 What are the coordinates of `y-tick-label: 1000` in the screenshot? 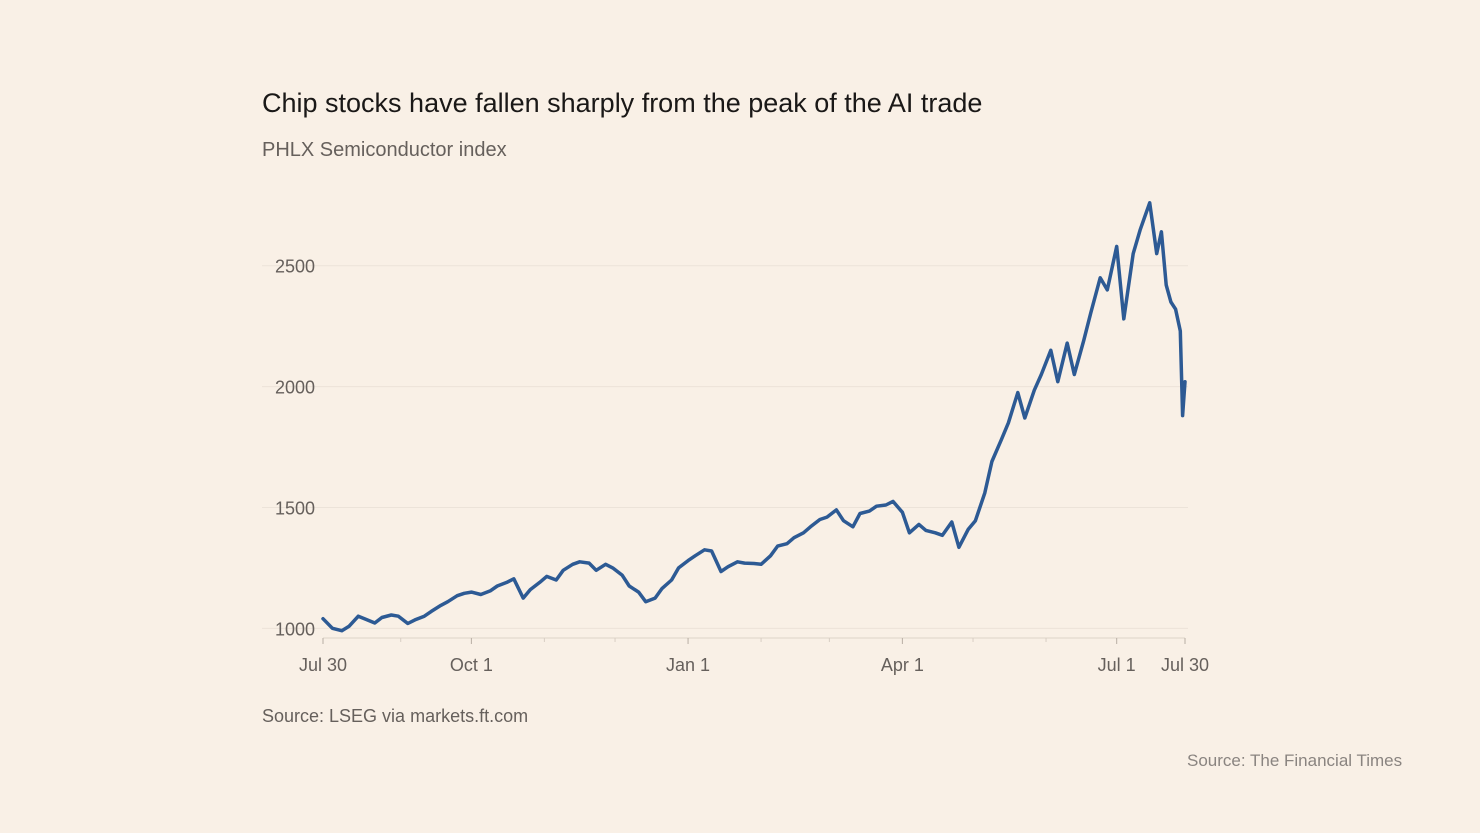 It's located at (295, 629).